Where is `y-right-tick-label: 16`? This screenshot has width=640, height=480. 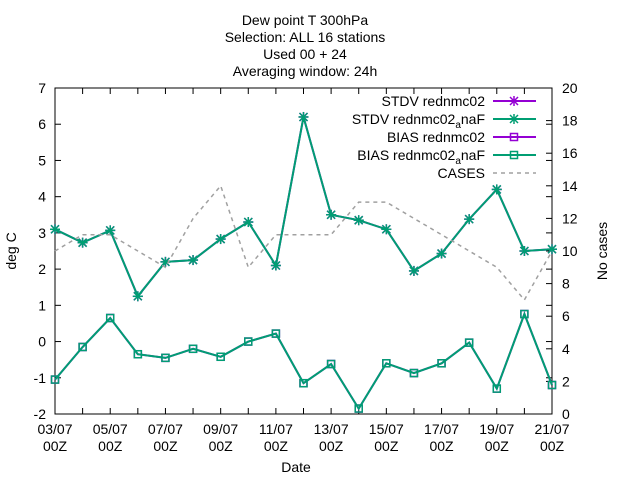 y-right-tick-label: 16 is located at coordinates (570, 153).